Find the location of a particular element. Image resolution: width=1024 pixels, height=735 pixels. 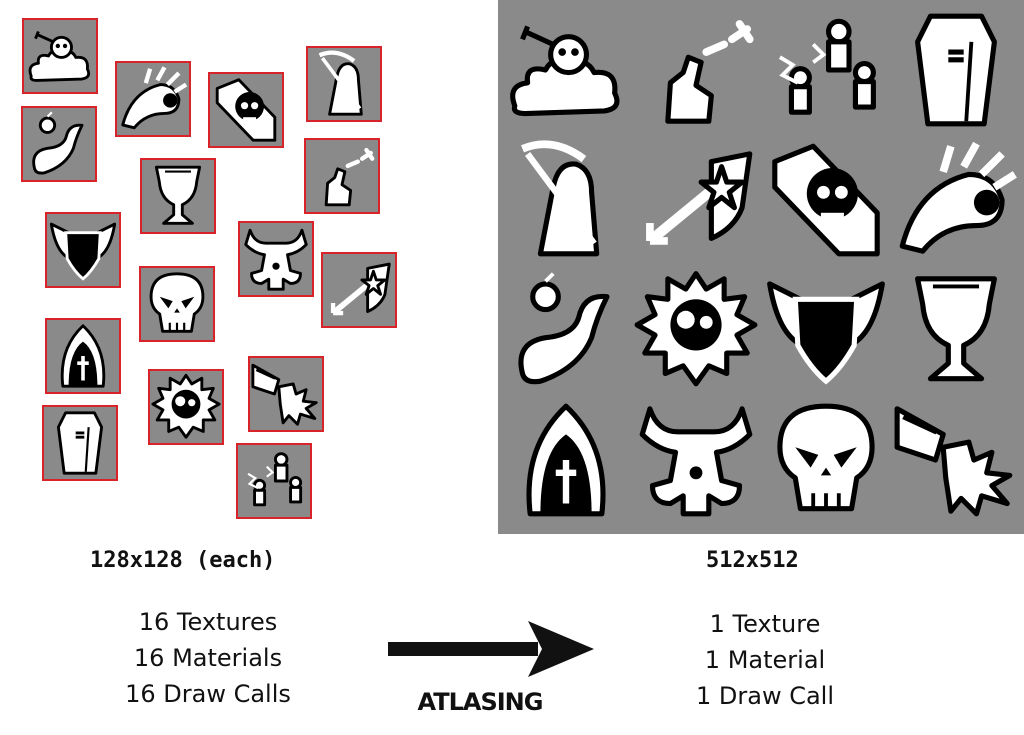

material-count: 1 Material is located at coordinates (765, 660).